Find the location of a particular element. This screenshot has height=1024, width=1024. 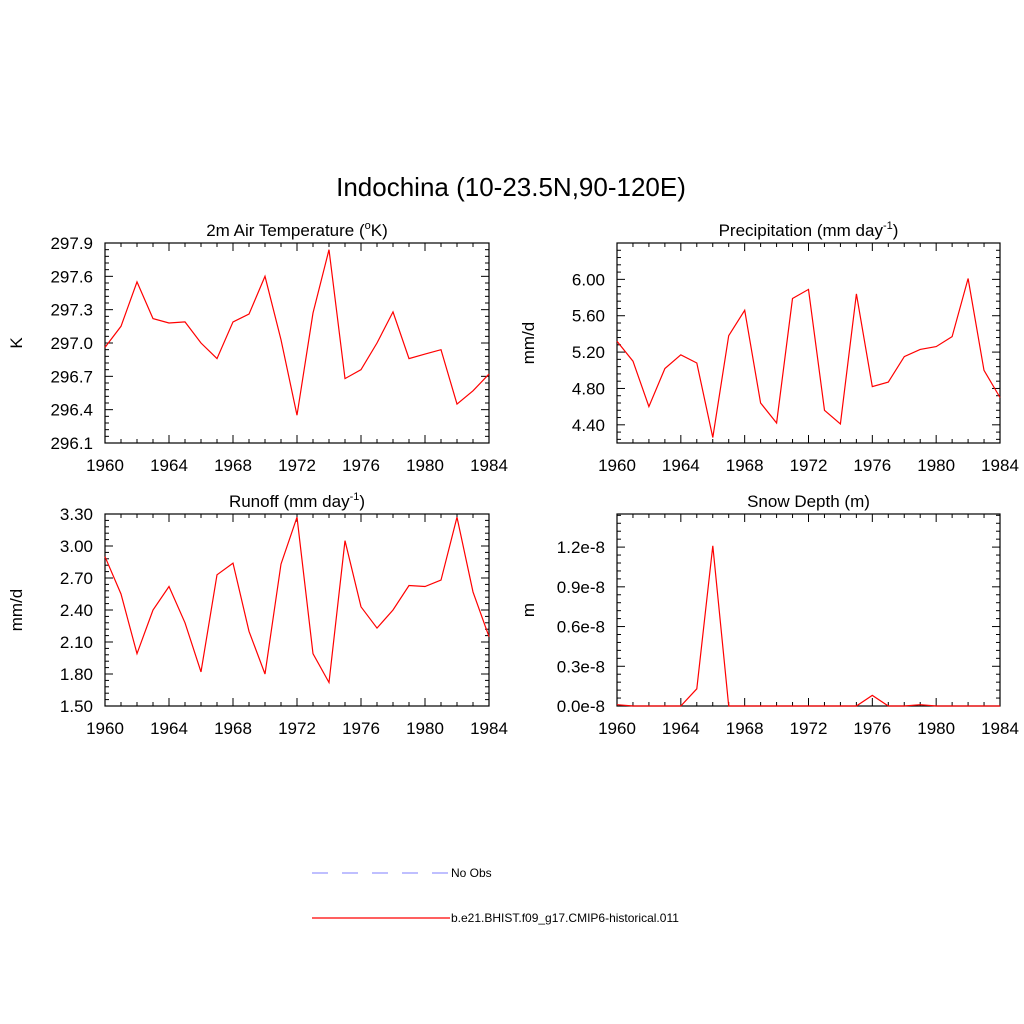

figure-title: Indochina (10-23.5N,90-120E) is located at coordinates (511, 187).